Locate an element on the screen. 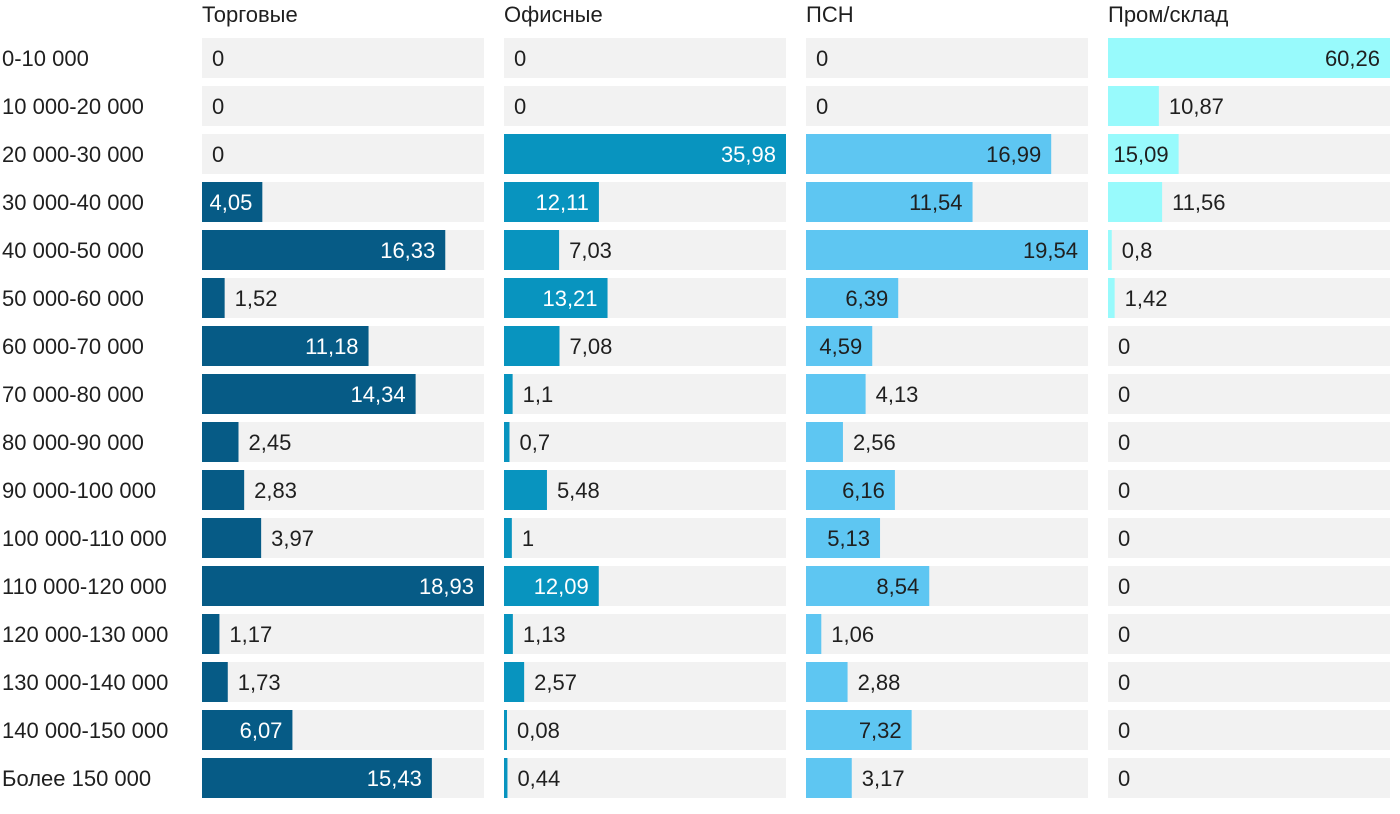 This screenshot has width=1400, height=814. value-label: 5,48 is located at coordinates (578, 490).